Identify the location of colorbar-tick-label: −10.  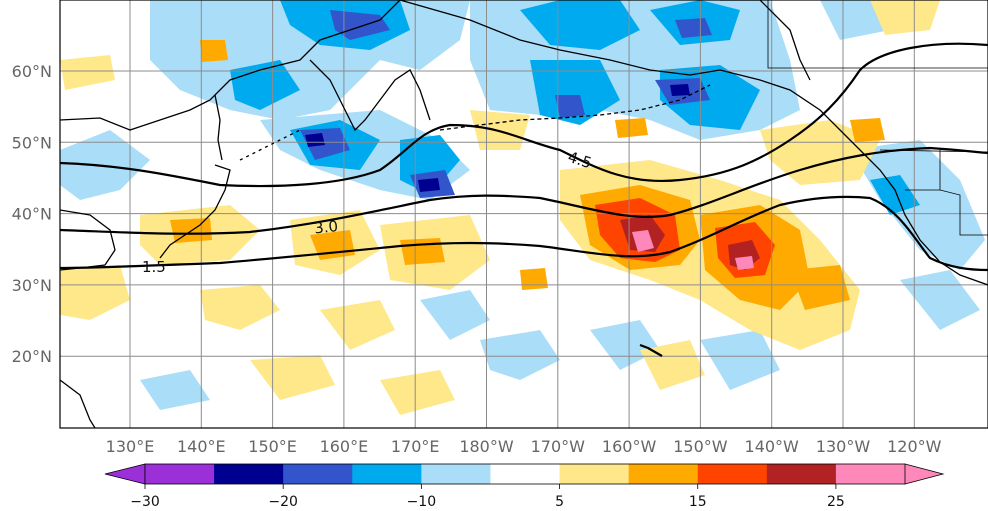
(422, 502).